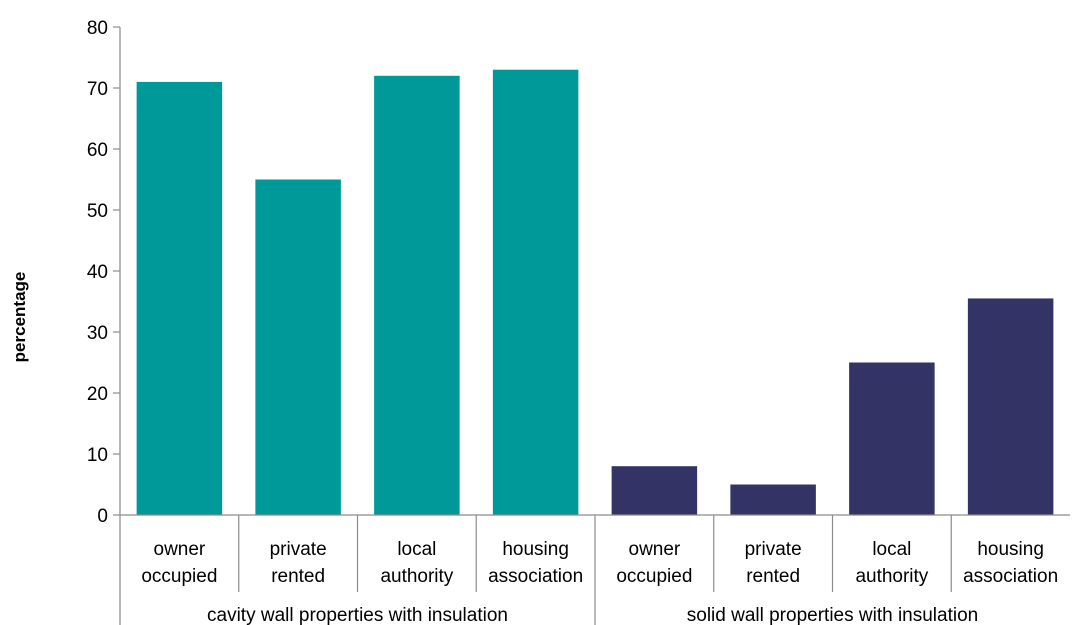 This screenshot has height=625, width=1076. I want to click on y-tick-label: 20, so click(97, 394).